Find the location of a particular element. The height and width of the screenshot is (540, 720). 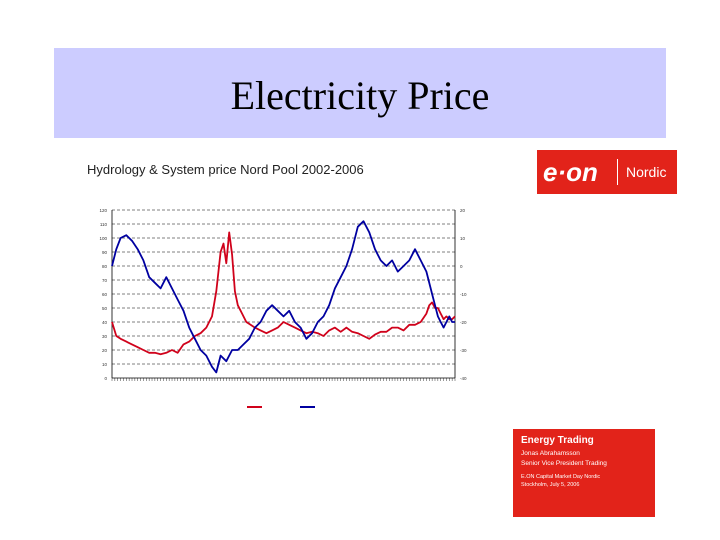

left-tick-label: 120 is located at coordinates (103, 210).